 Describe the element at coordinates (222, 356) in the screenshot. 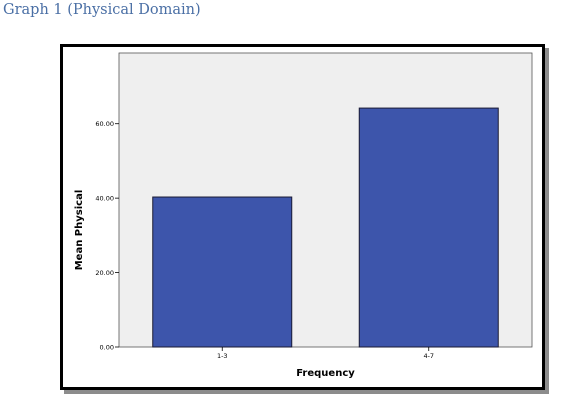

I see `x-tick-label: 1-3` at that location.